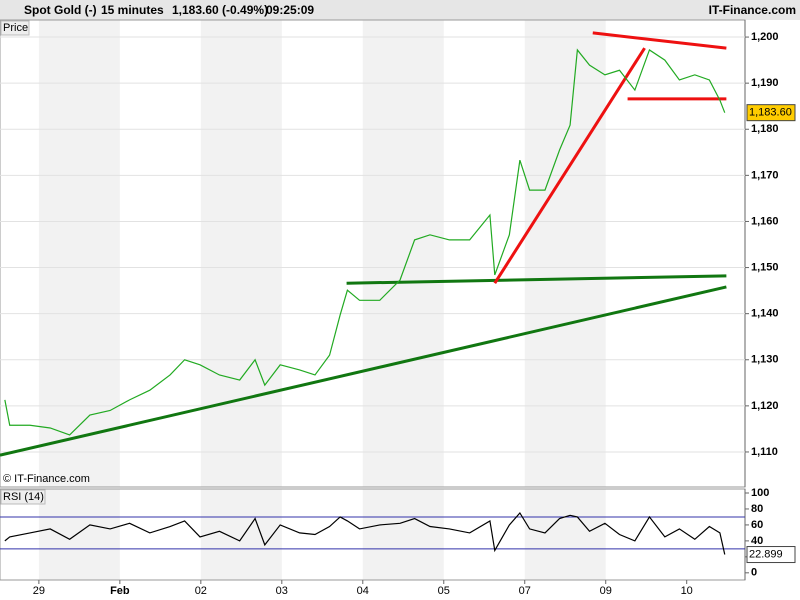 The height and width of the screenshot is (600, 800). Describe the element at coordinates (132, 10) in the screenshot. I see `interval: 15 minutes` at that location.